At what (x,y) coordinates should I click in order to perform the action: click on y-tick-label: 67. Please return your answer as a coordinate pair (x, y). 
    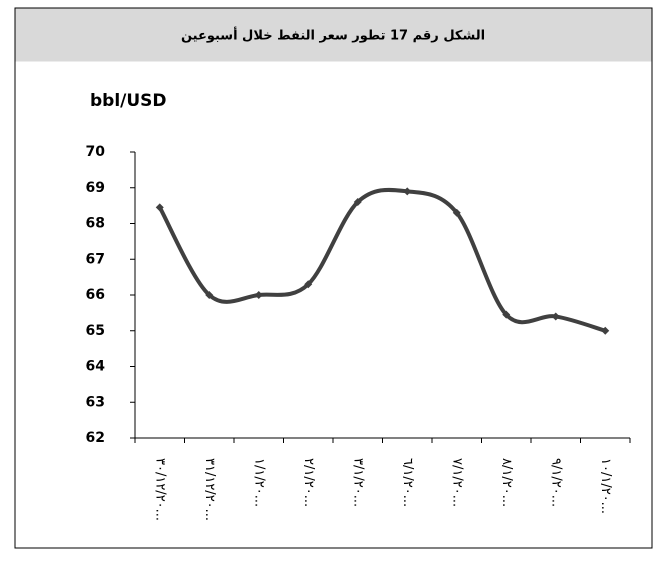
    Looking at the image, I should click on (95, 259).